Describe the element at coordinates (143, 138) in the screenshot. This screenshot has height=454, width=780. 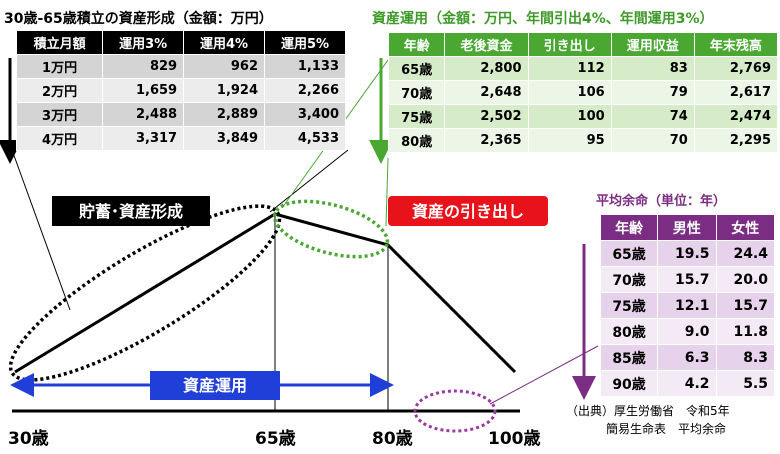
I see `cell: 3,317` at that location.